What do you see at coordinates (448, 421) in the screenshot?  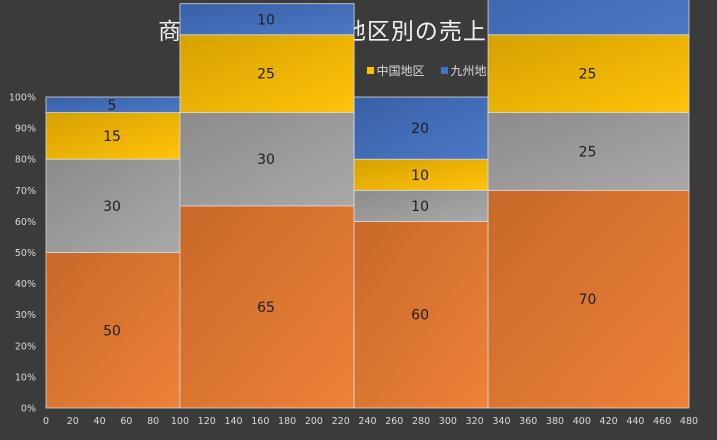 I see `x-tick-label: 300` at bounding box center [448, 421].